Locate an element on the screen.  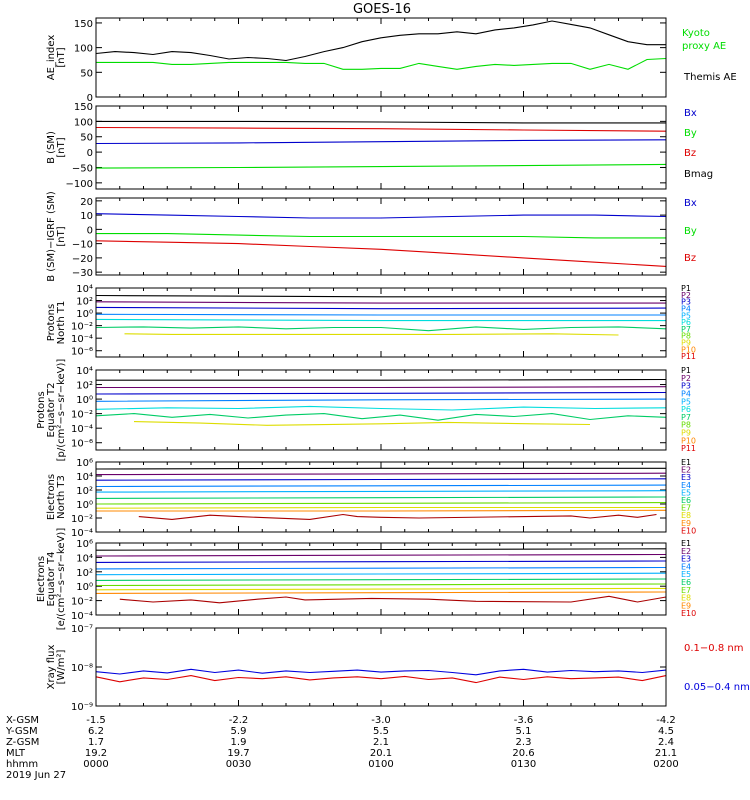
footer-value: -3.0 is located at coordinates (381, 720).